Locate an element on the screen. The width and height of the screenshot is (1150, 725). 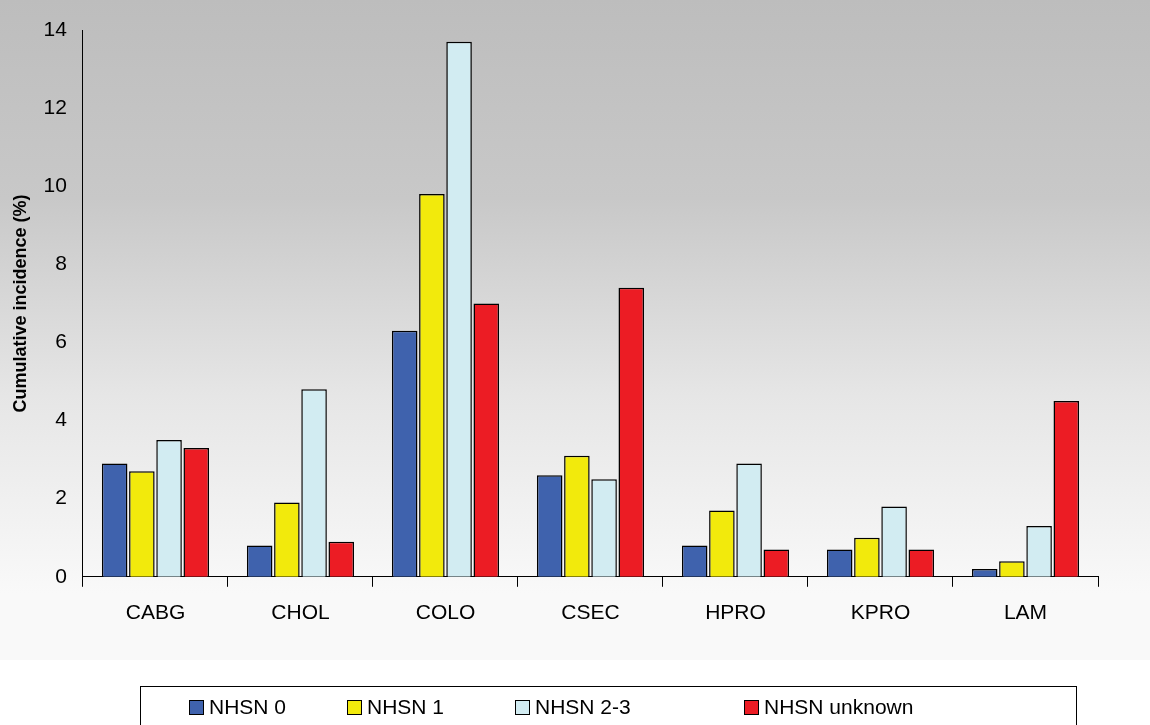
x-tick-label: COLO is located at coordinates (445, 612).